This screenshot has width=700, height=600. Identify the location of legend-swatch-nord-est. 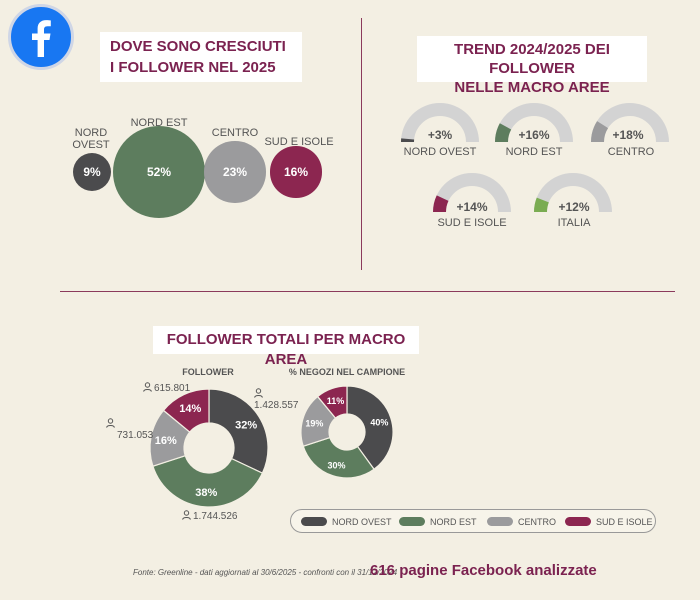
(412, 521).